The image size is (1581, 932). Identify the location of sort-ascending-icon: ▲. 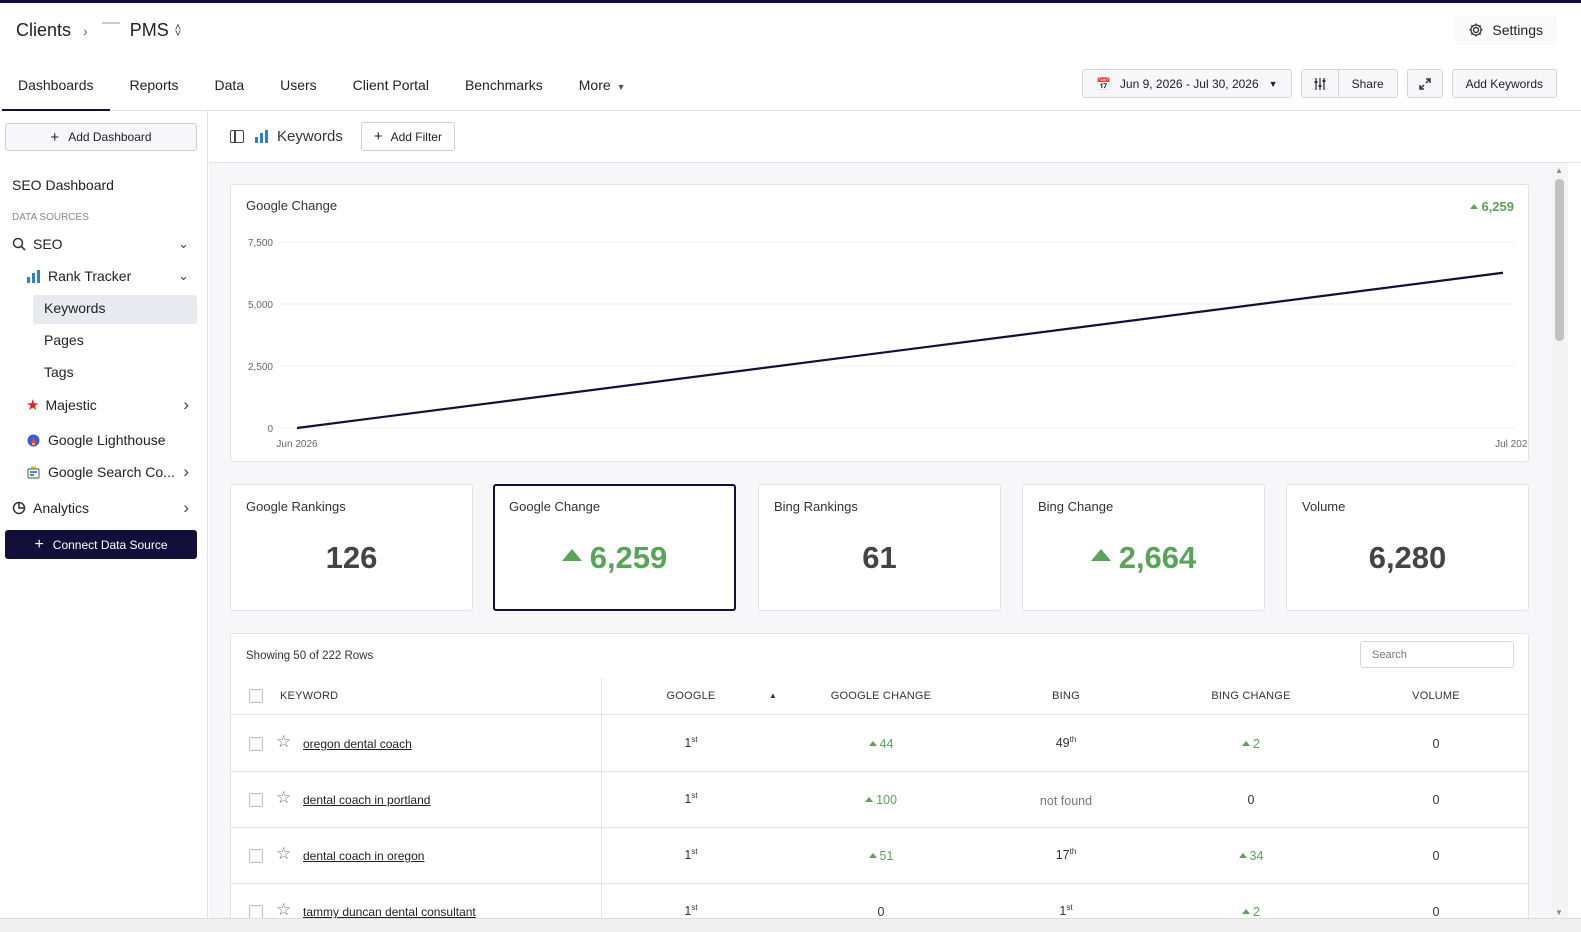
(773, 695).